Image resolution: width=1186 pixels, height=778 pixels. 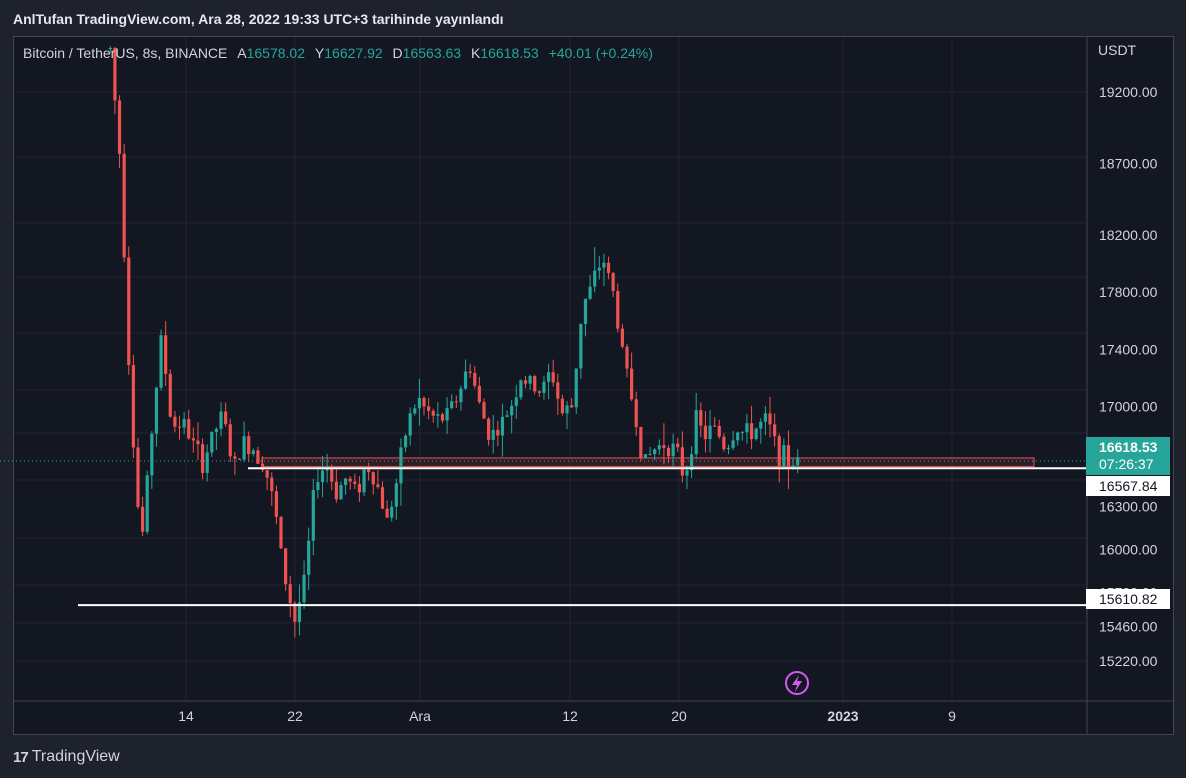 I want to click on high-label: Y, so click(x=319, y=53).